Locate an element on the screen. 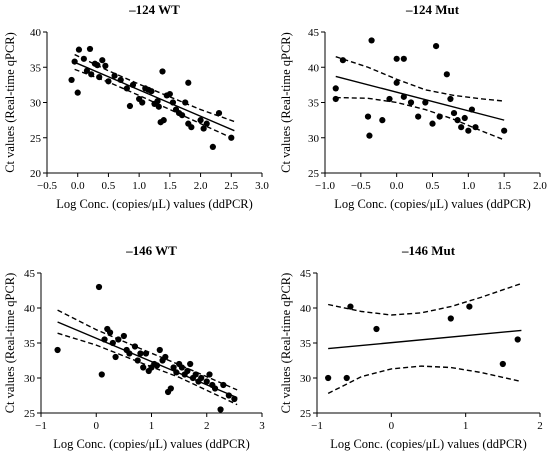 This screenshot has height=469, width=550. x-tick-label: 0.0 is located at coordinates (78, 186).